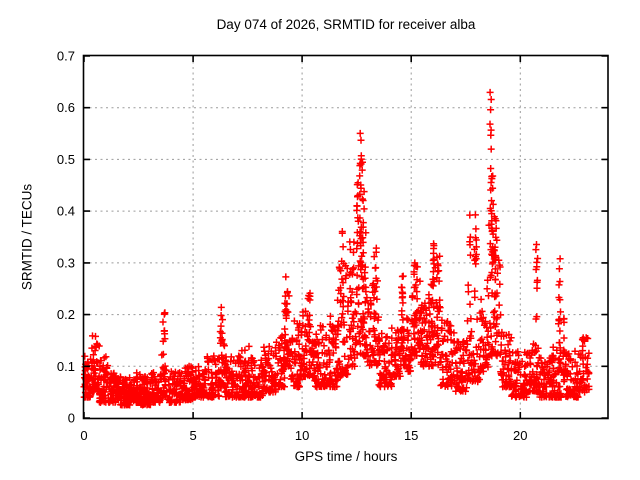 The image size is (640, 480). I want to click on y-tick-label: 0.2, so click(66, 314).